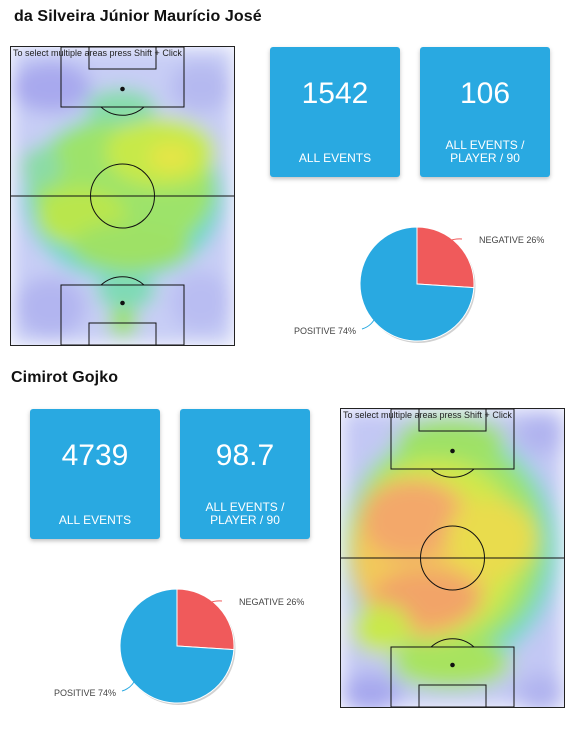 The width and height of the screenshot is (582, 736). What do you see at coordinates (485, 93) in the screenshot?
I see `events-per90-value: 106` at bounding box center [485, 93].